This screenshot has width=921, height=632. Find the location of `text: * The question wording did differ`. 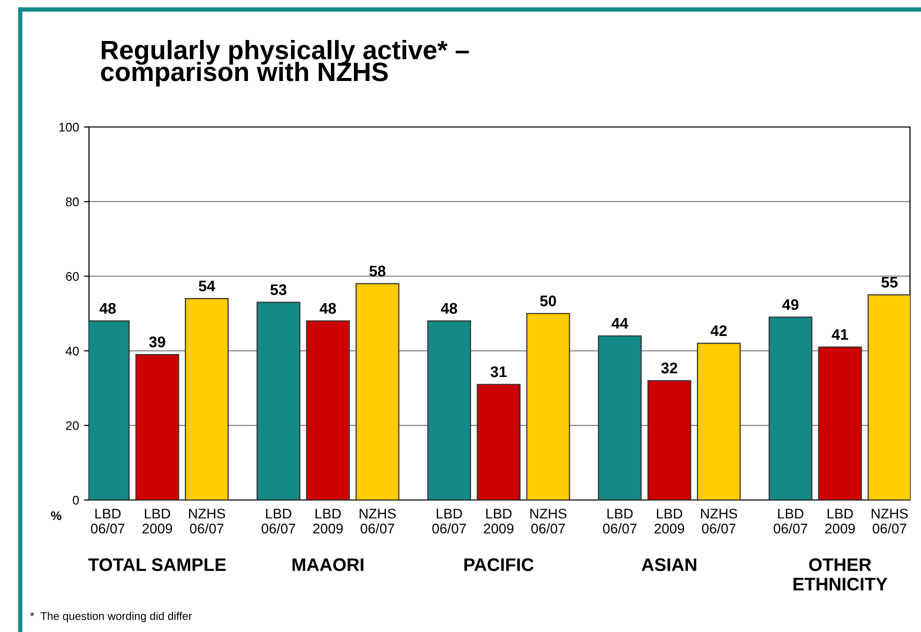

text: * The question wording did differ is located at coordinates (111, 617).